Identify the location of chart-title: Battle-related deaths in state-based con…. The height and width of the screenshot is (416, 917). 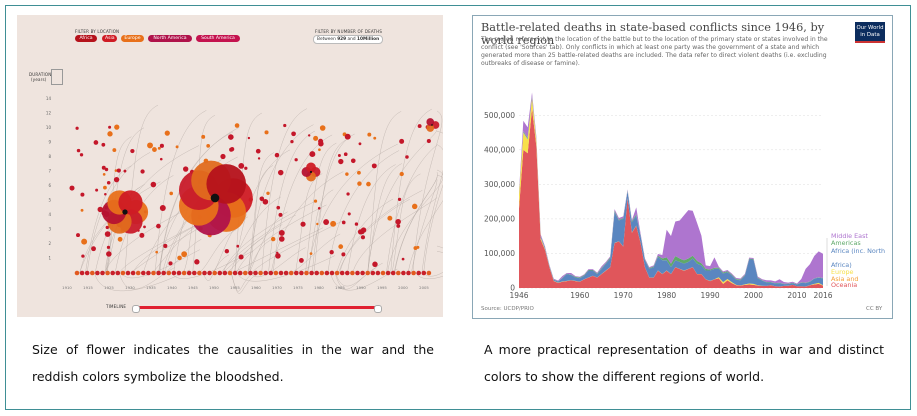
(653, 34).